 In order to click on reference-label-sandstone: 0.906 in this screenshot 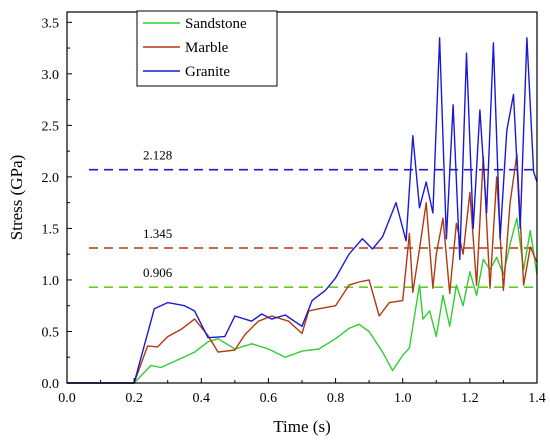, I will do `click(158, 272)`.